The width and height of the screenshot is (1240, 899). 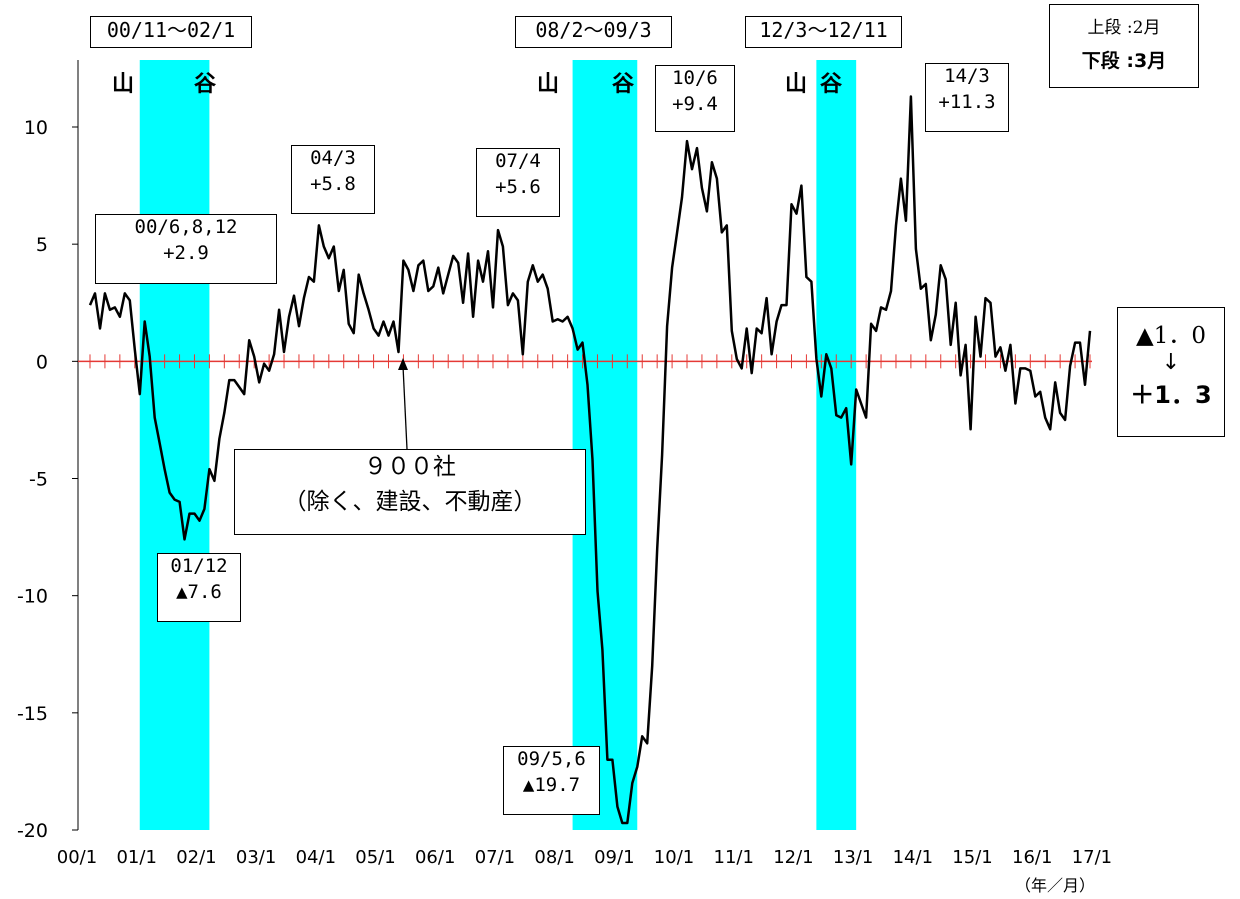 I want to click on y-tick-label--20: -20, so click(x=32, y=831).